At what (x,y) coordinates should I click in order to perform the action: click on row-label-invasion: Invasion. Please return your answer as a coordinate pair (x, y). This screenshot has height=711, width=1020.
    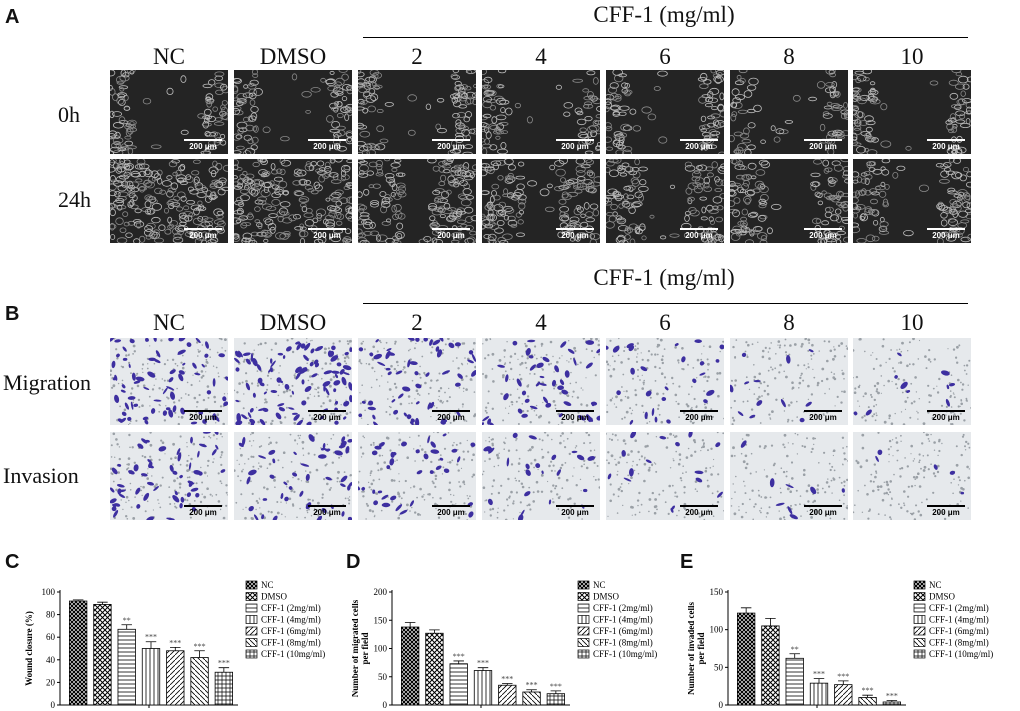
    Looking at the image, I should click on (41, 475).